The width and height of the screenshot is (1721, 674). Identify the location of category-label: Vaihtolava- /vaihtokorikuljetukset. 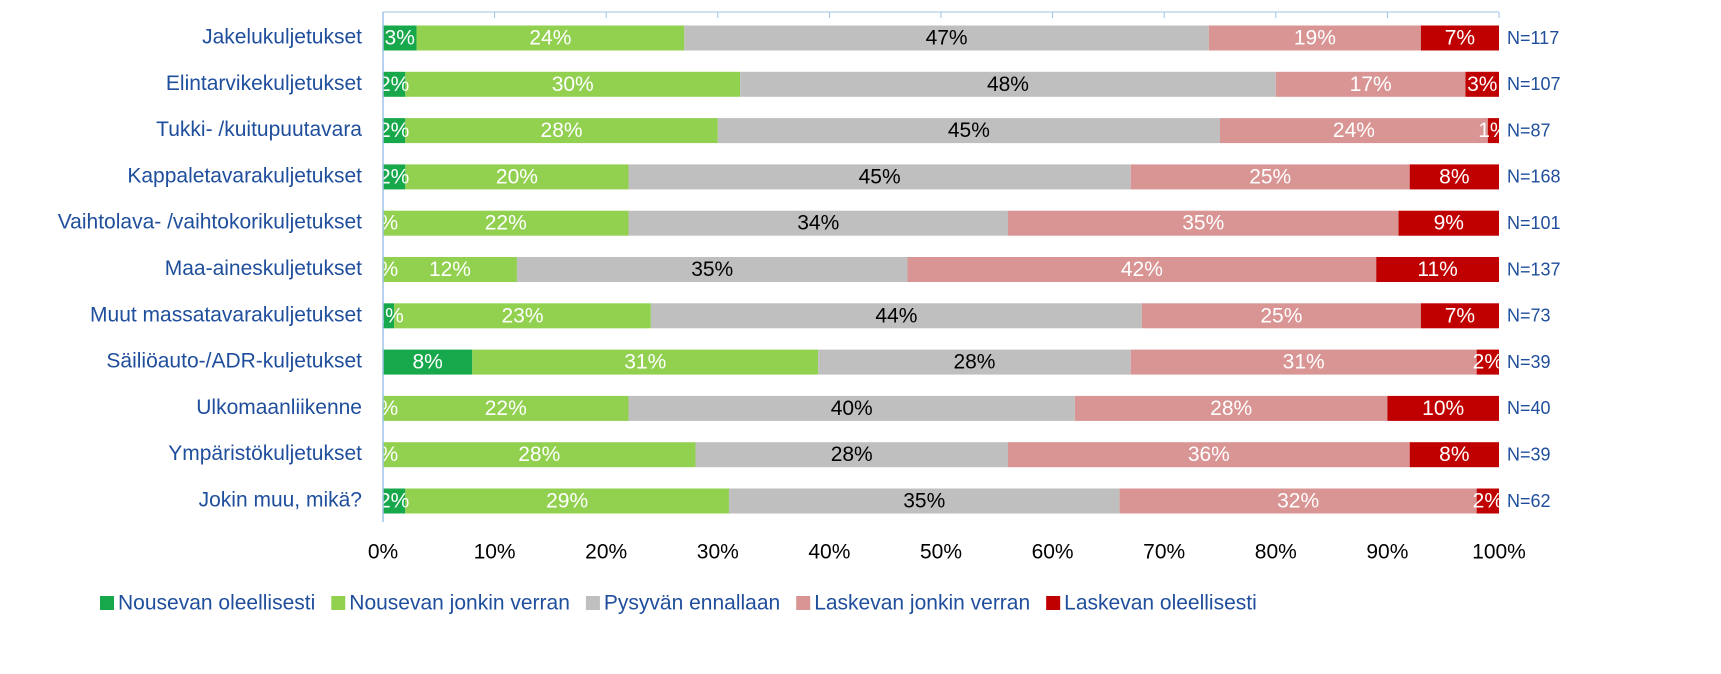
(210, 222).